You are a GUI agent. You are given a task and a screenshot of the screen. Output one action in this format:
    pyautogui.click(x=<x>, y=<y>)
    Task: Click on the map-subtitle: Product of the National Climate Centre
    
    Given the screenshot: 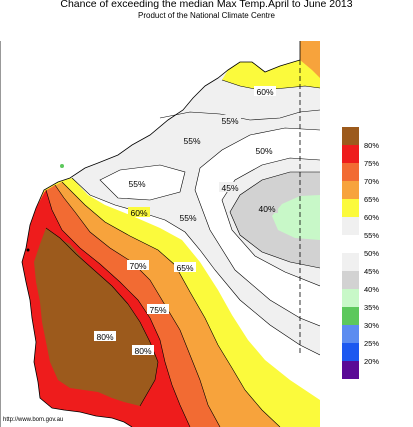 What is the action you would take?
    pyautogui.click(x=206, y=15)
    